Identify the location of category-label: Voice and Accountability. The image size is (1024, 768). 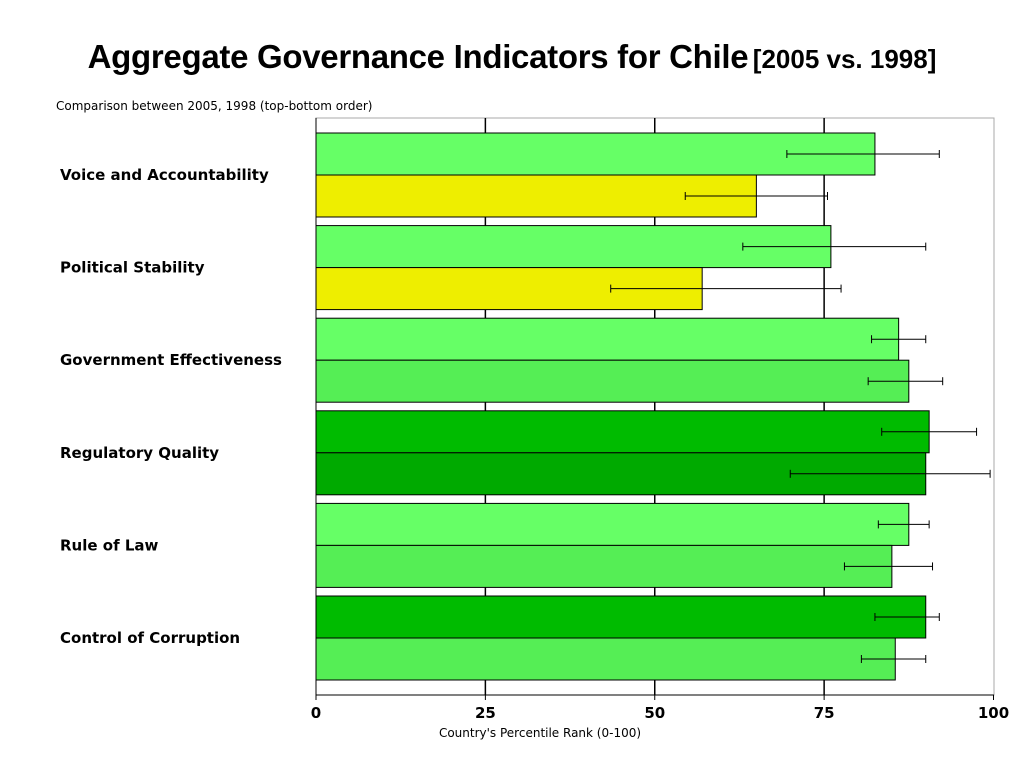
(164, 175).